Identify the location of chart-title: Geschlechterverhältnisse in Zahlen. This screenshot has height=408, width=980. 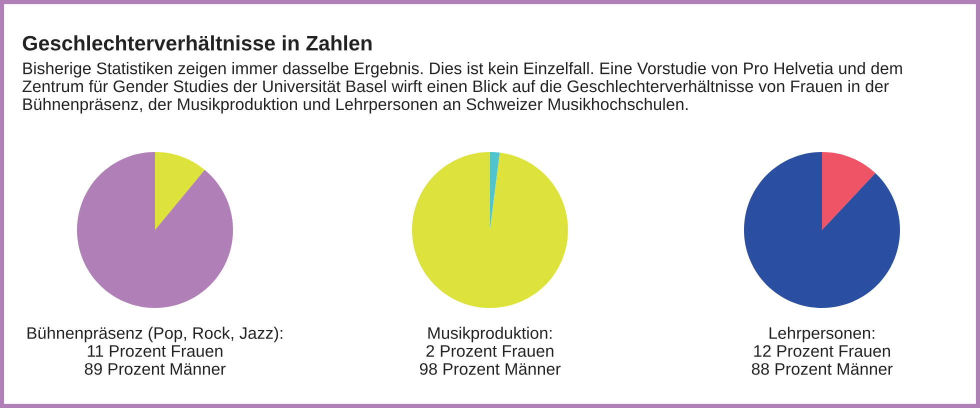
(197, 43).